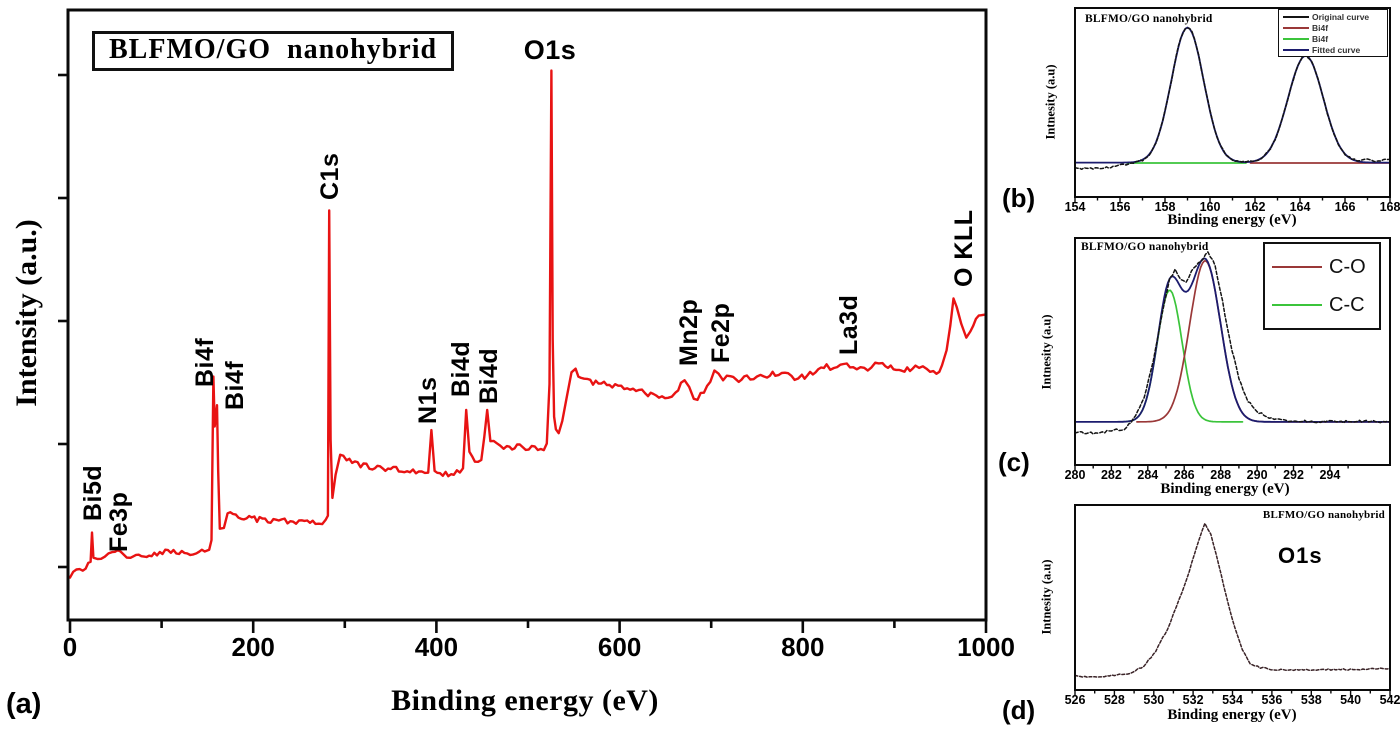 The width and height of the screenshot is (1400, 742). Describe the element at coordinates (26, 313) in the screenshot. I see `panel-a-ylabel: Intensity (a.u.)` at that location.